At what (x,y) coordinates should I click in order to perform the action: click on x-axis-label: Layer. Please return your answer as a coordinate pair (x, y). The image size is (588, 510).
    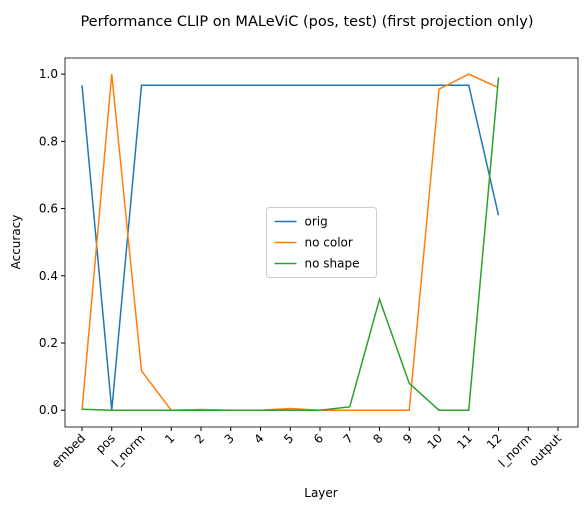
    Looking at the image, I should click on (321, 493).